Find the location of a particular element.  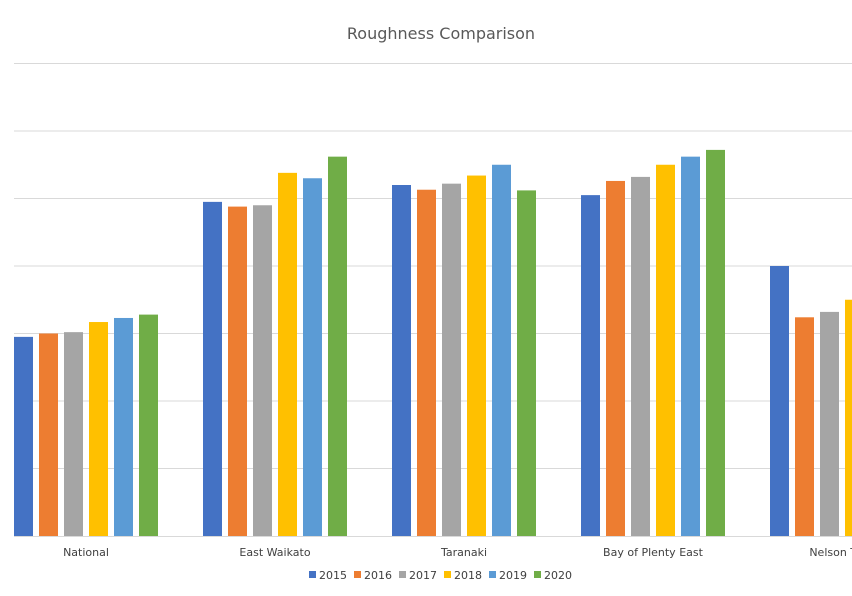

bar-2016-national is located at coordinates (48, 435).